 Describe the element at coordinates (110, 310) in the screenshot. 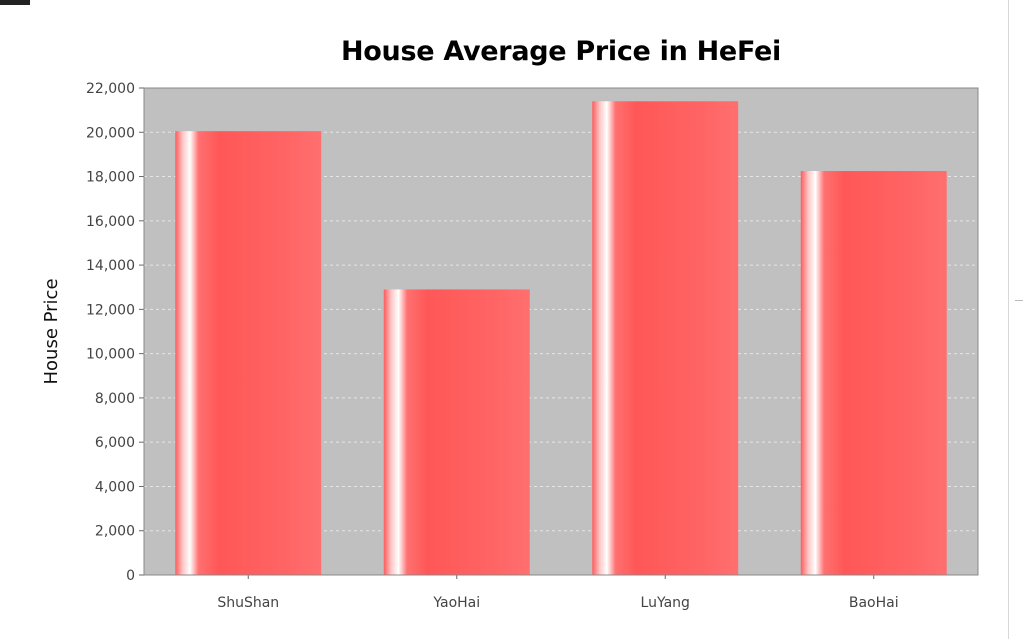

I see `y-tick-label: 12,000` at that location.